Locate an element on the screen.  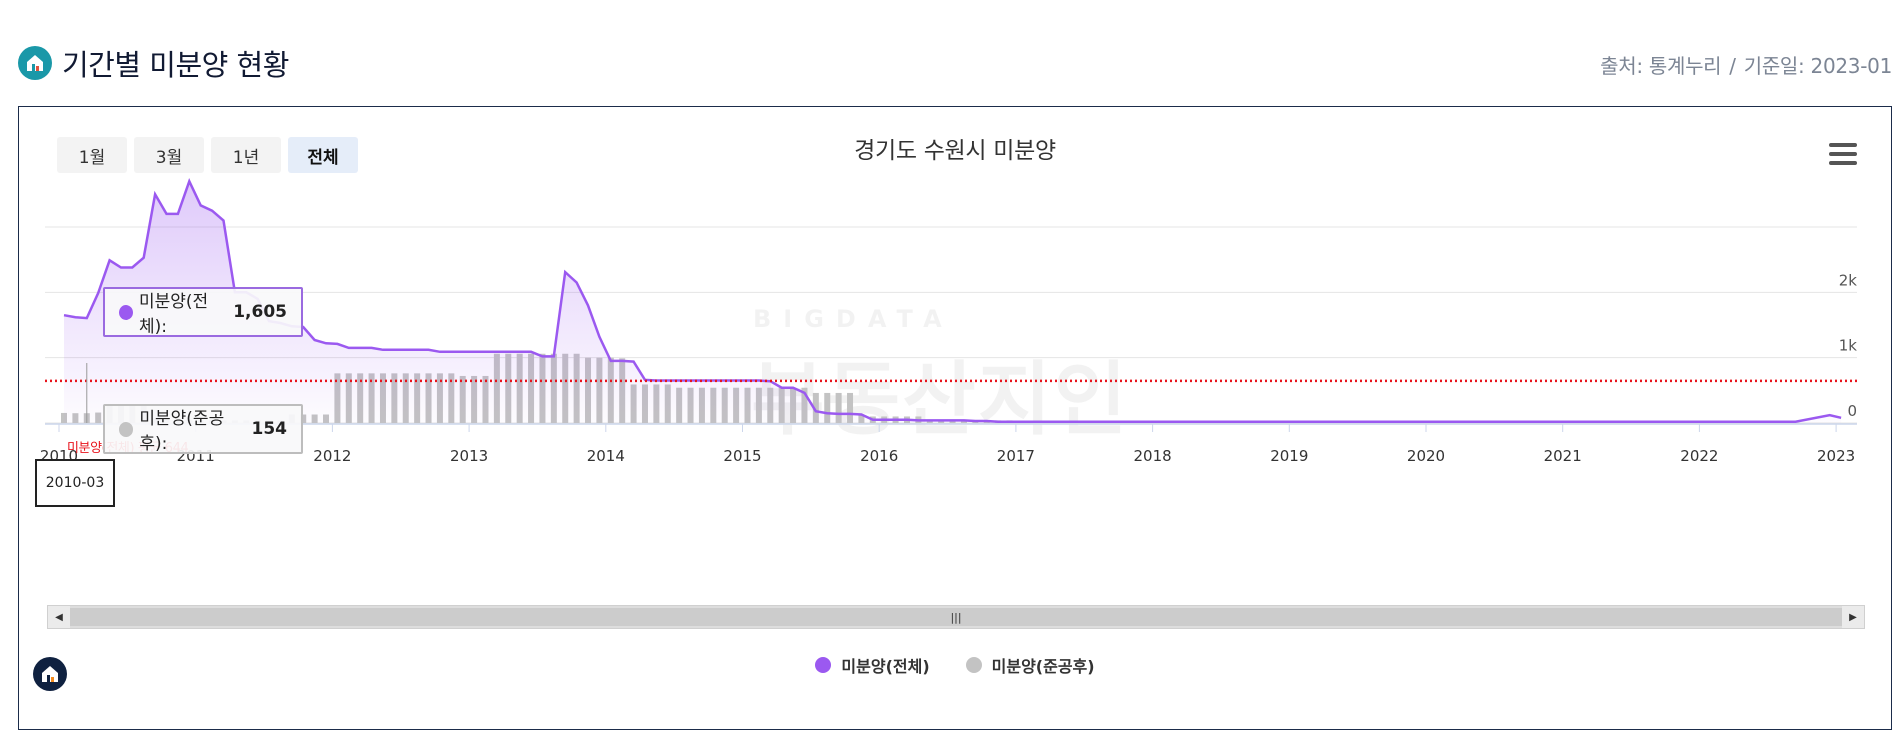
source-info: 출처: 통계누리 / 기준일: 2023-01 is located at coordinates (1746, 64).